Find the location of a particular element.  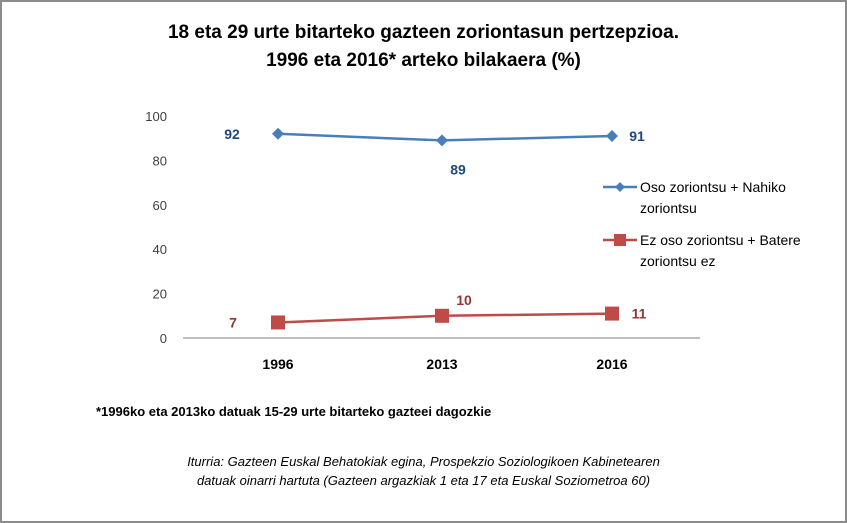

x-tick-label: 1996 is located at coordinates (277, 364).